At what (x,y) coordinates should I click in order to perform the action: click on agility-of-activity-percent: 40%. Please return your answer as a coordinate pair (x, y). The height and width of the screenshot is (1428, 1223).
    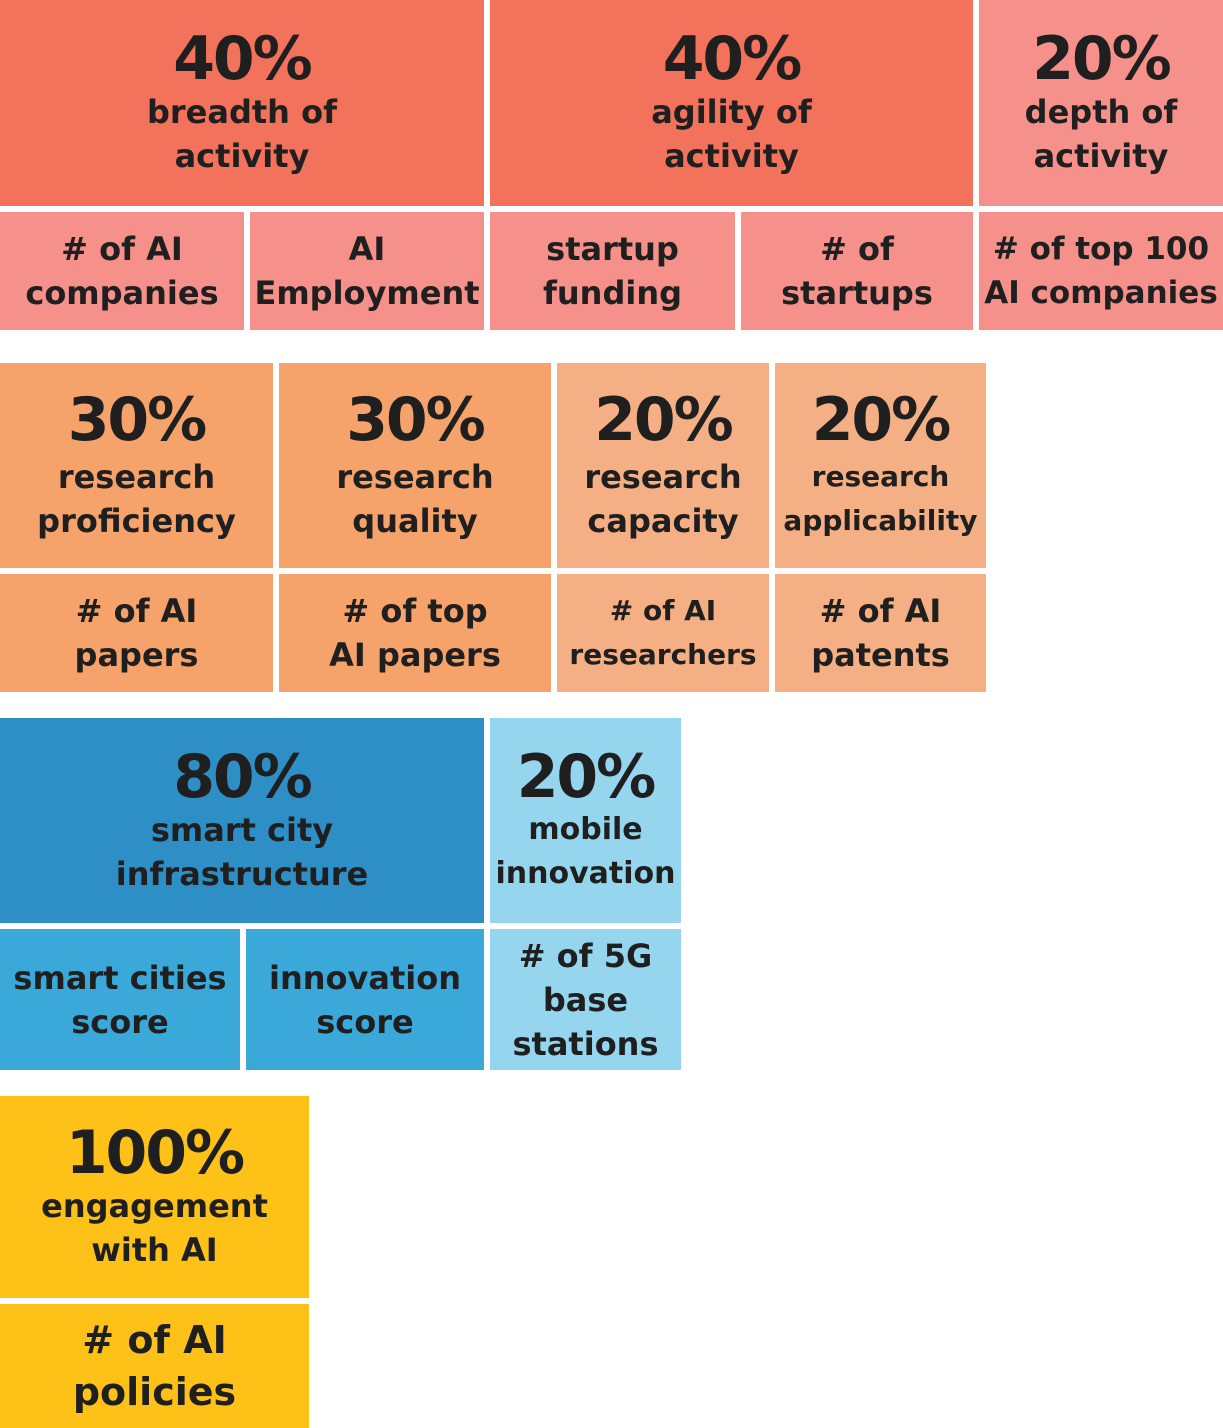
    Looking at the image, I should click on (732, 59).